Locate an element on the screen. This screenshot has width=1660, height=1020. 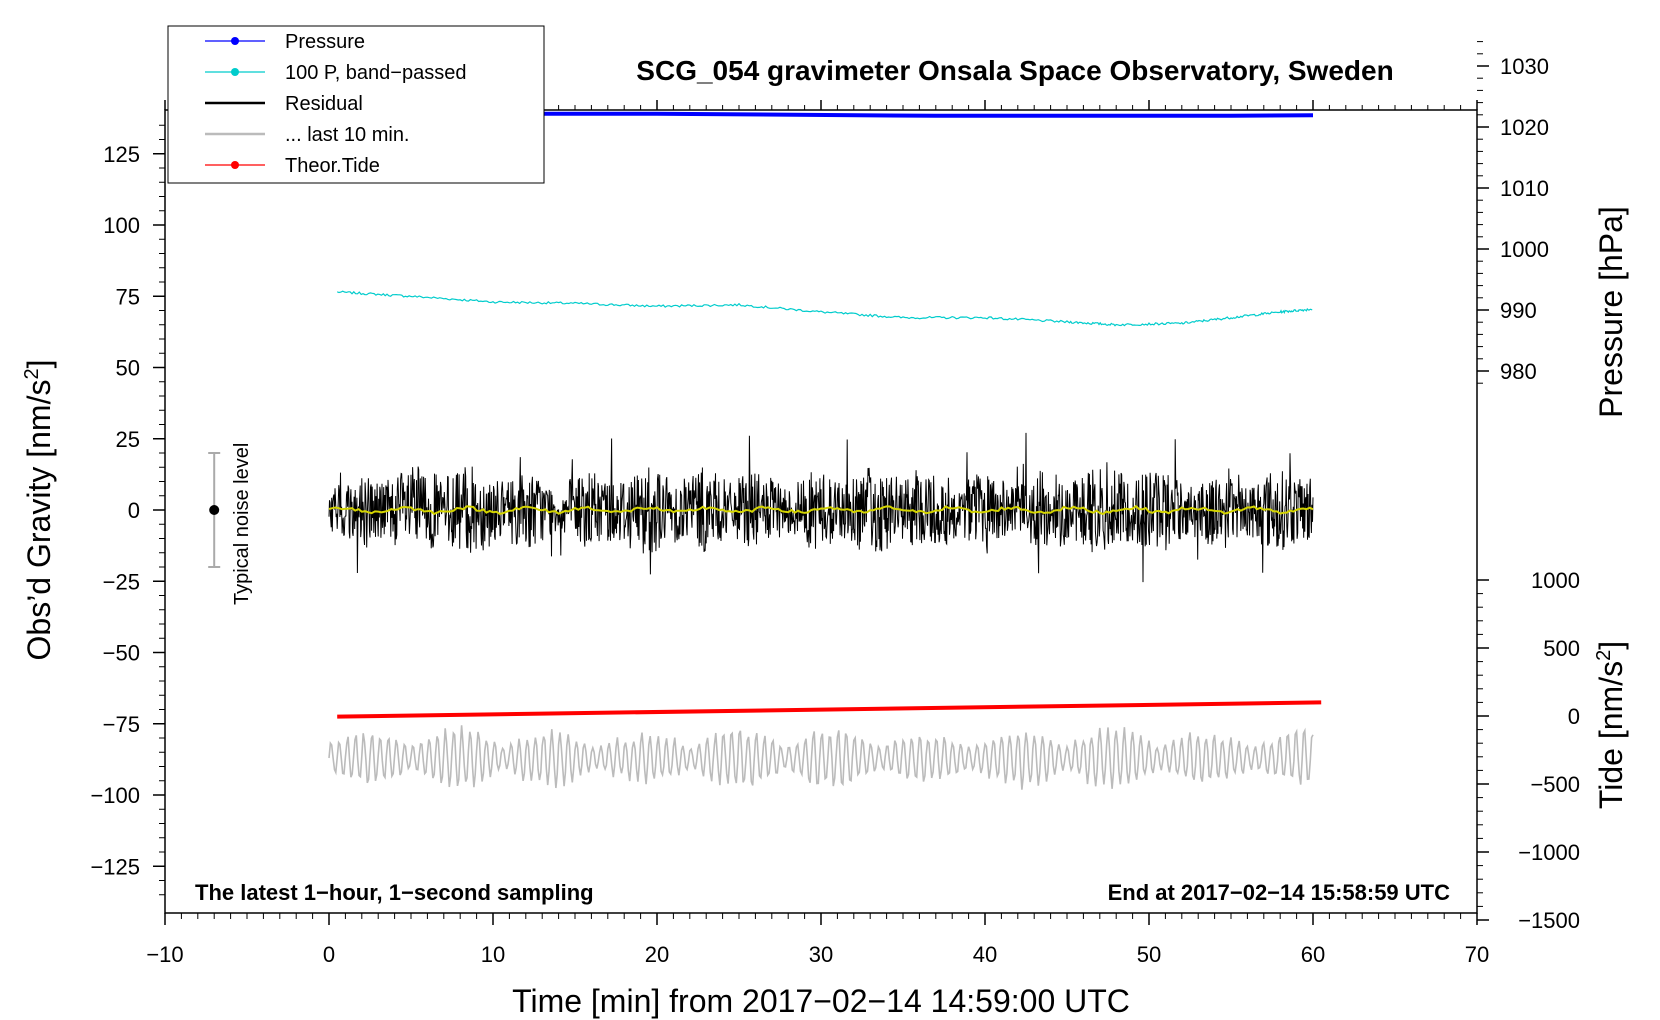
x-axis-title: Time [min] from 2017−02−14 14:59:00 UTC is located at coordinates (821, 1001).